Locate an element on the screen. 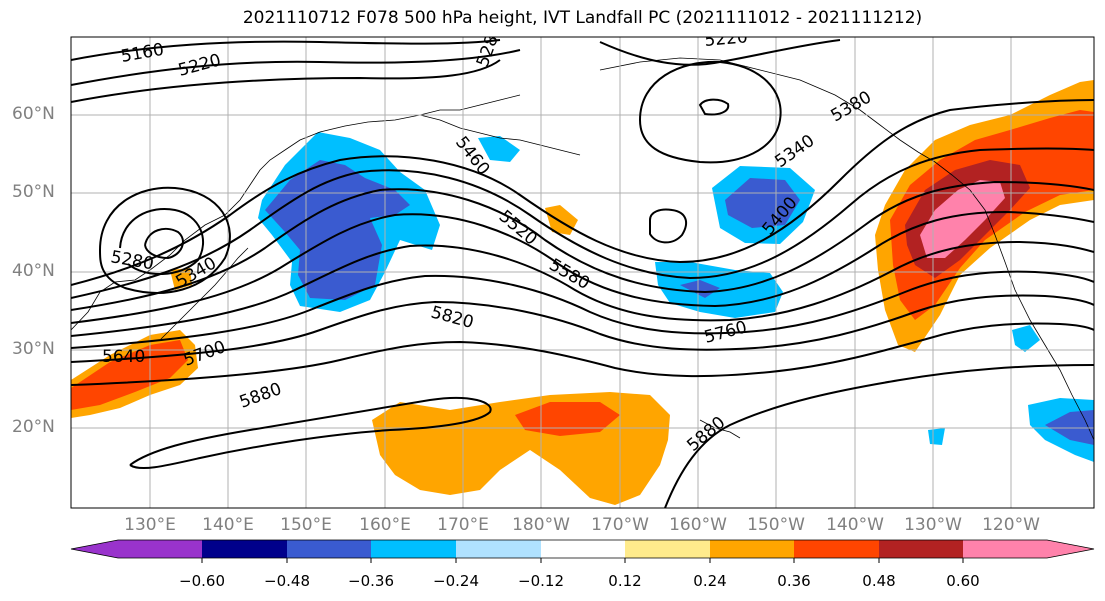 This screenshot has height=601, width=1105. colorbar-tick-label: −0.12 is located at coordinates (541, 581).